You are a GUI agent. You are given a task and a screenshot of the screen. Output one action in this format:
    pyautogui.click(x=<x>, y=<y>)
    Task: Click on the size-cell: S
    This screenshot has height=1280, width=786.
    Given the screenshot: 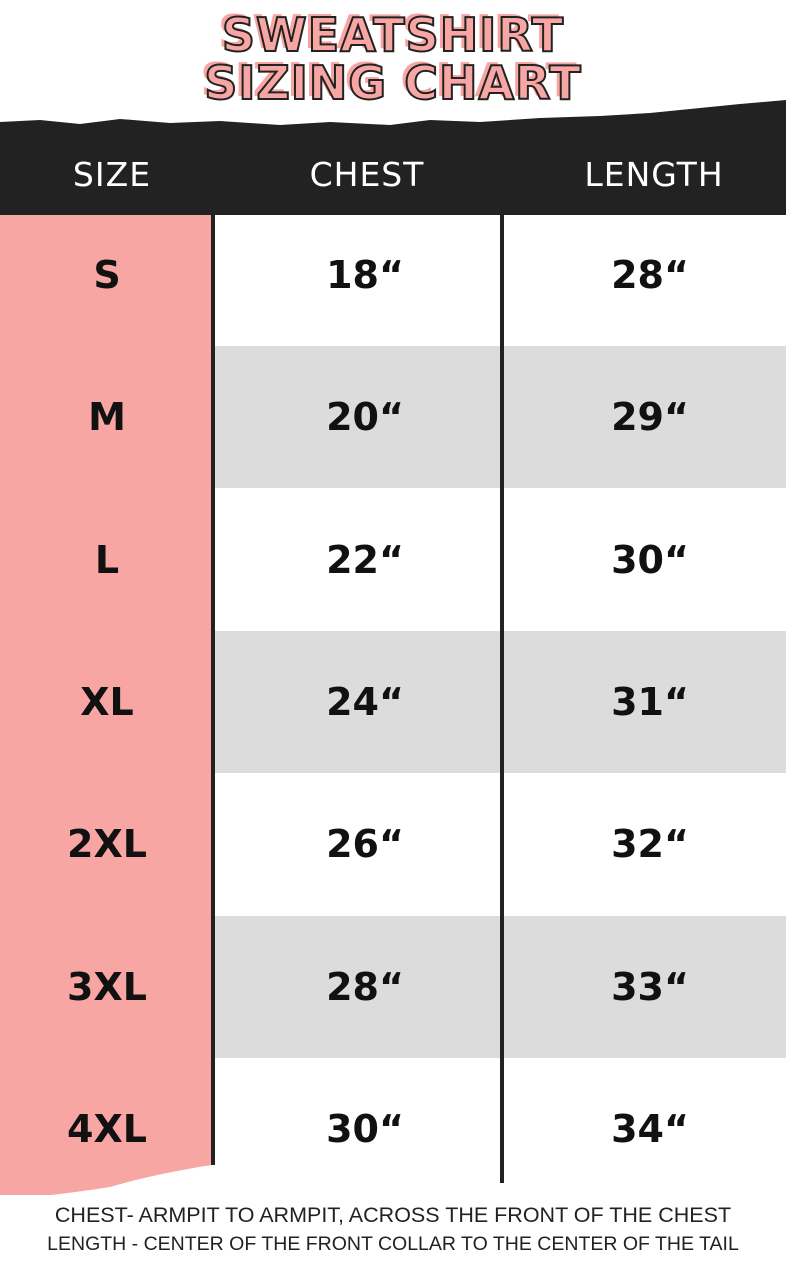 What is the action you would take?
    pyautogui.click(x=107, y=275)
    